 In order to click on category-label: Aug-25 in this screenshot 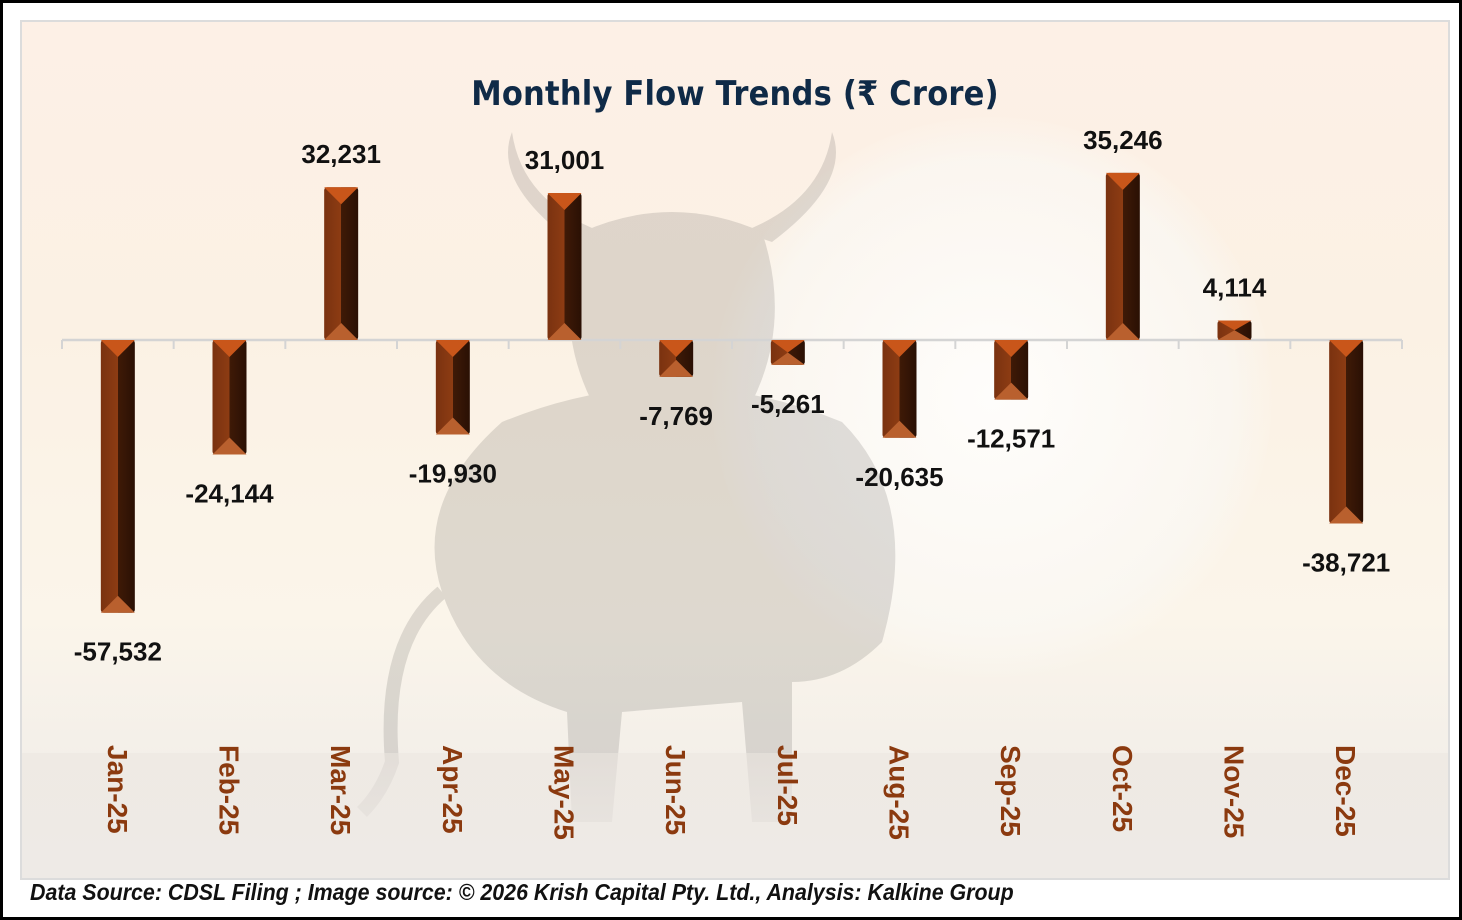, I will do `click(899, 792)`.